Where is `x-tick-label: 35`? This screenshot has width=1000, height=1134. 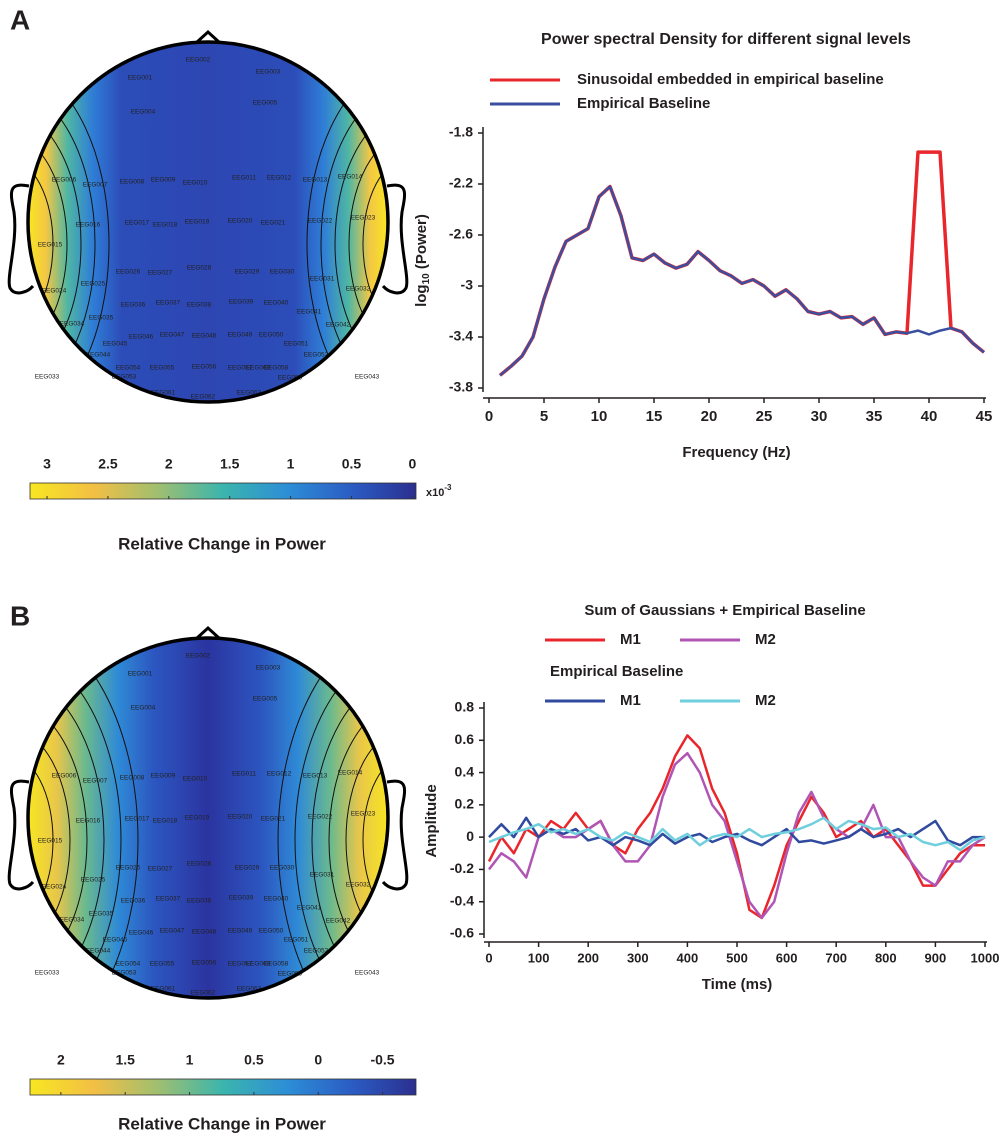 x-tick-label: 35 is located at coordinates (874, 416).